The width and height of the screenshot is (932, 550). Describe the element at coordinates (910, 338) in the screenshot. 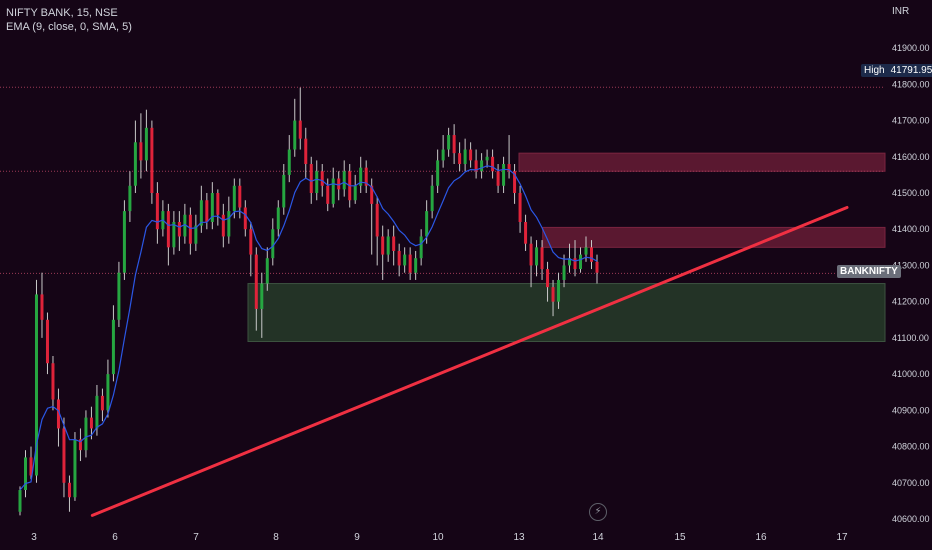

I see `y-tick-label: 41100.00` at that location.